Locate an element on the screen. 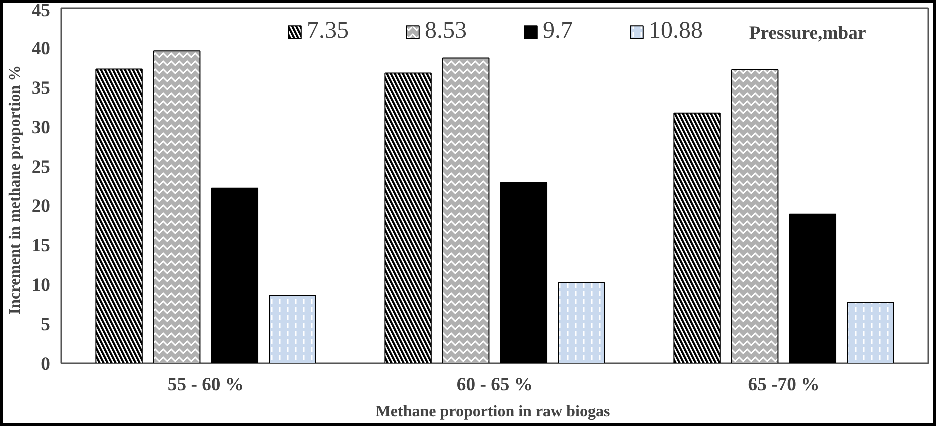 The width and height of the screenshot is (950, 440). y-tick-label: 5 is located at coordinates (45, 325).